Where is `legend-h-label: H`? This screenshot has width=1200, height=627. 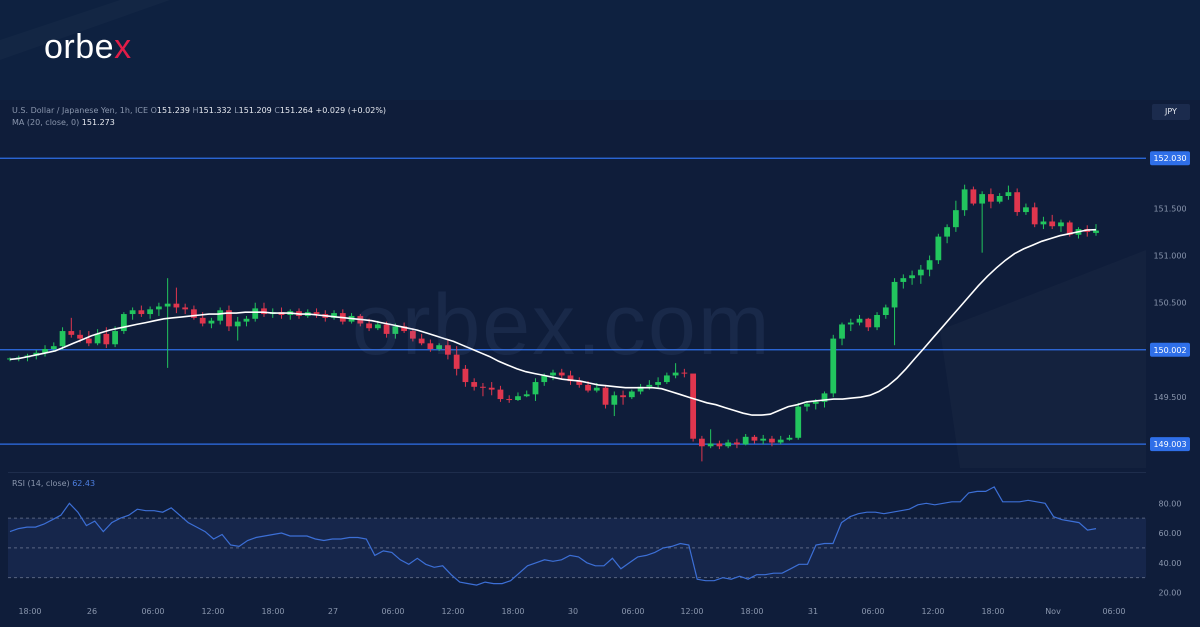 legend-h-label: H is located at coordinates (195, 110).